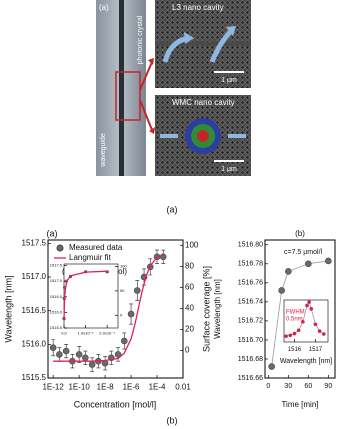  I want to click on waveguide-line, so click(121, 88).